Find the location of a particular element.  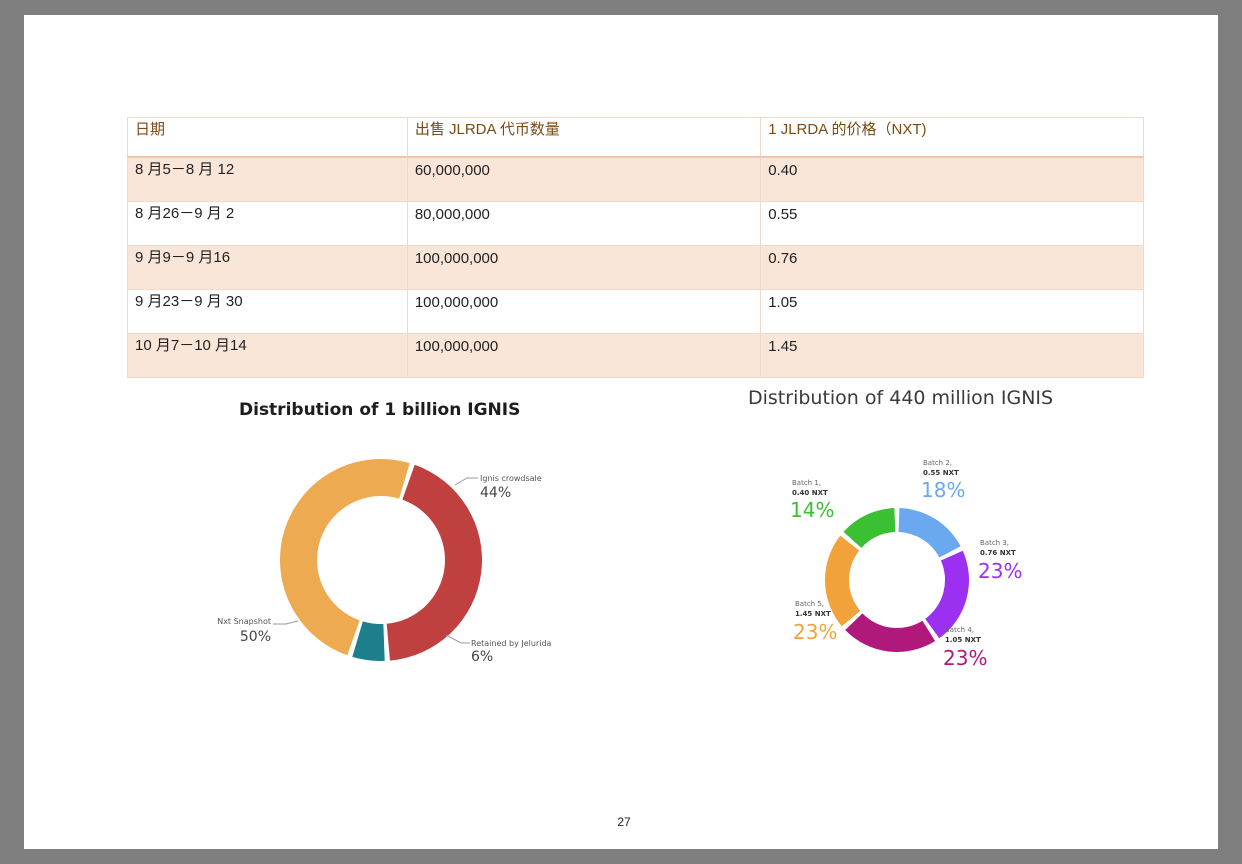

batch-label-2: Batch 2, is located at coordinates (937, 463).